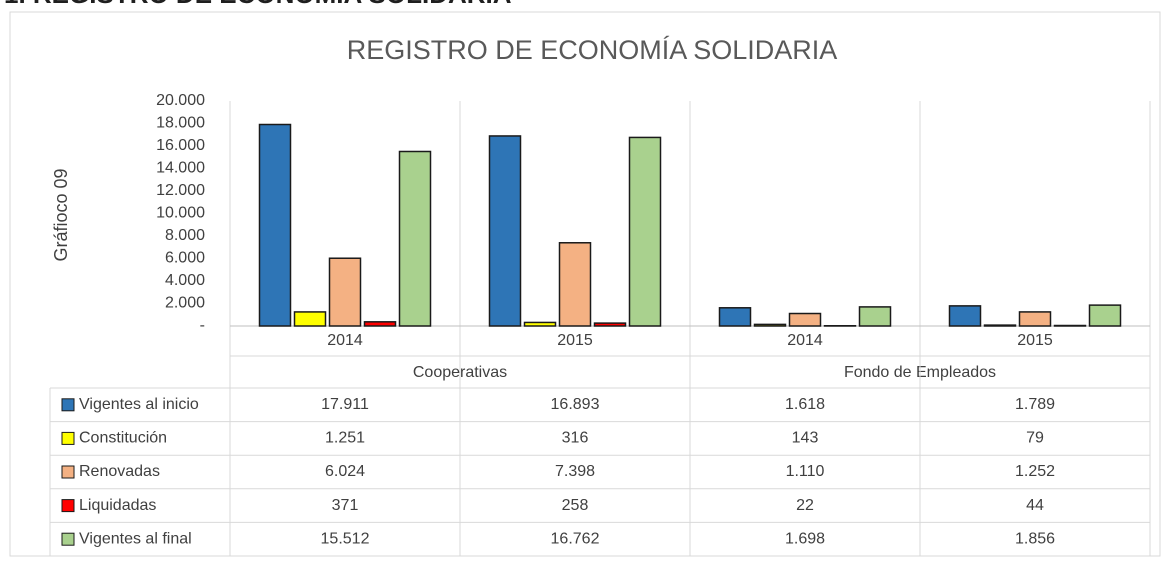  I want to click on table-cell: 15.512, so click(345, 538).